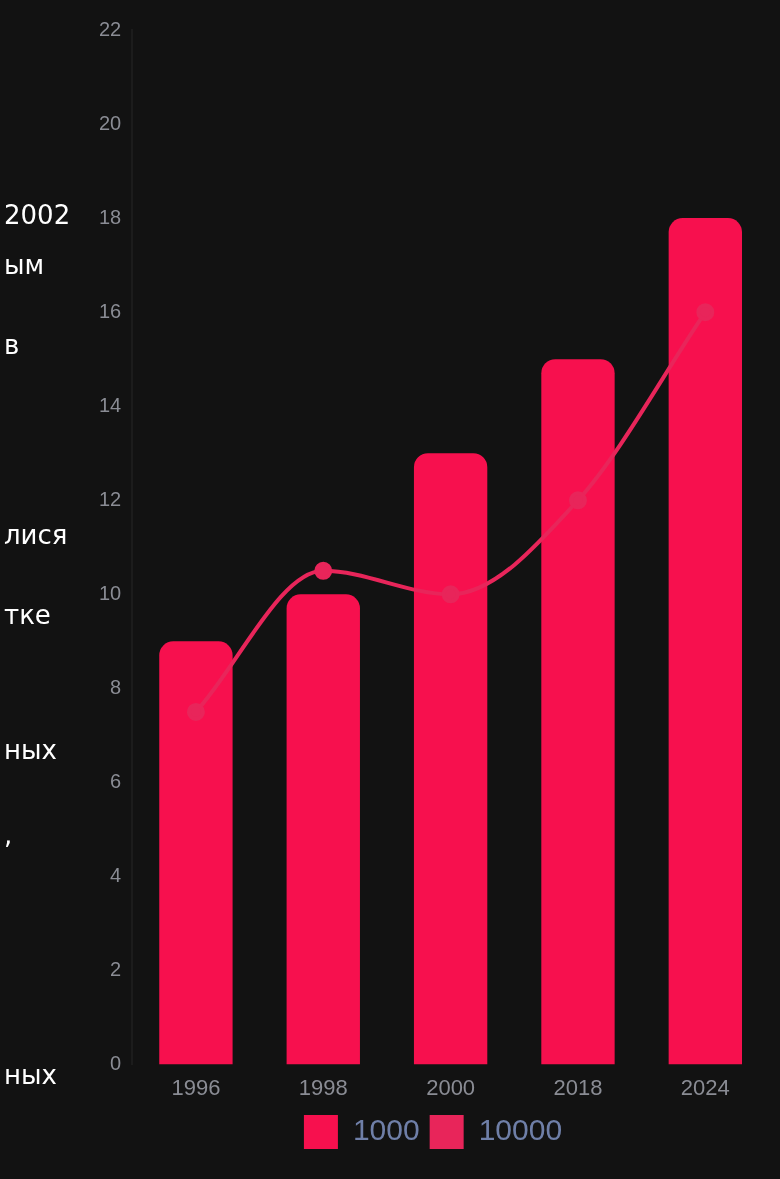 The height and width of the screenshot is (1179, 780). I want to click on y-tick-label: 22, so click(110, 28).